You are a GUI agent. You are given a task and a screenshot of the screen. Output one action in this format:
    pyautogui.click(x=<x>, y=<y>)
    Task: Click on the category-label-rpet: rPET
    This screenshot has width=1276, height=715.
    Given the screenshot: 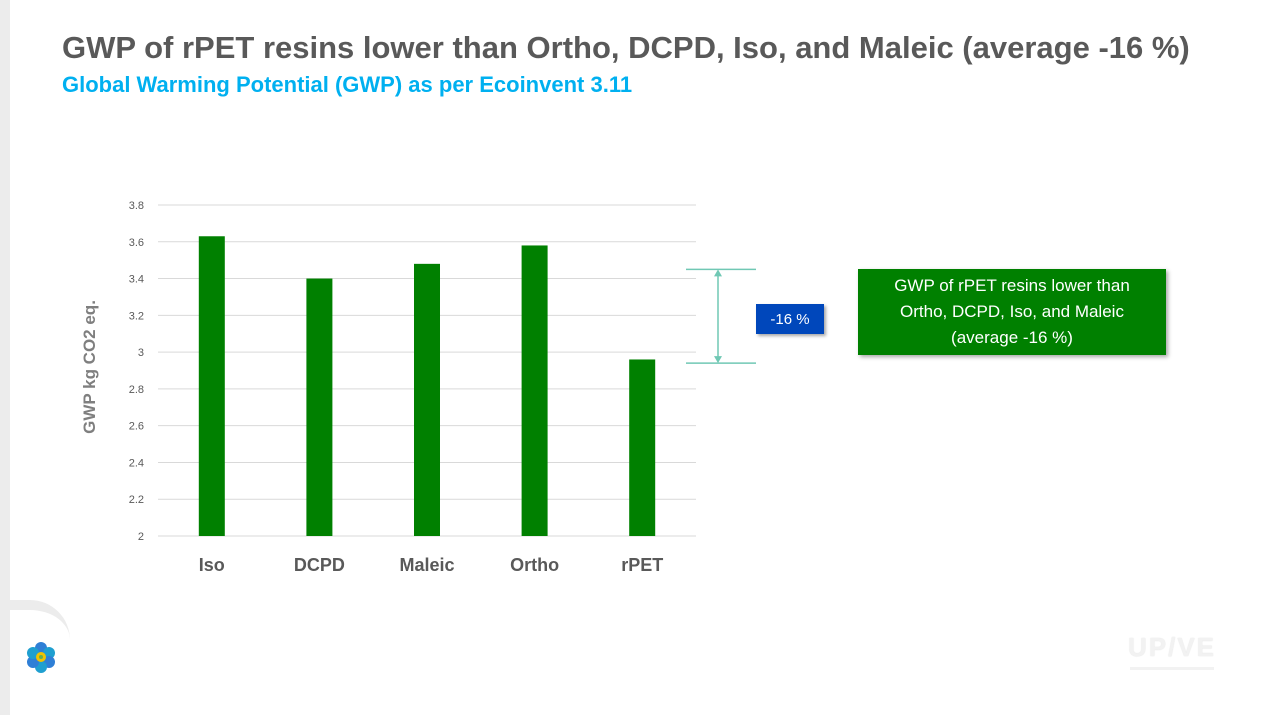 What is the action you would take?
    pyautogui.click(x=642, y=565)
    